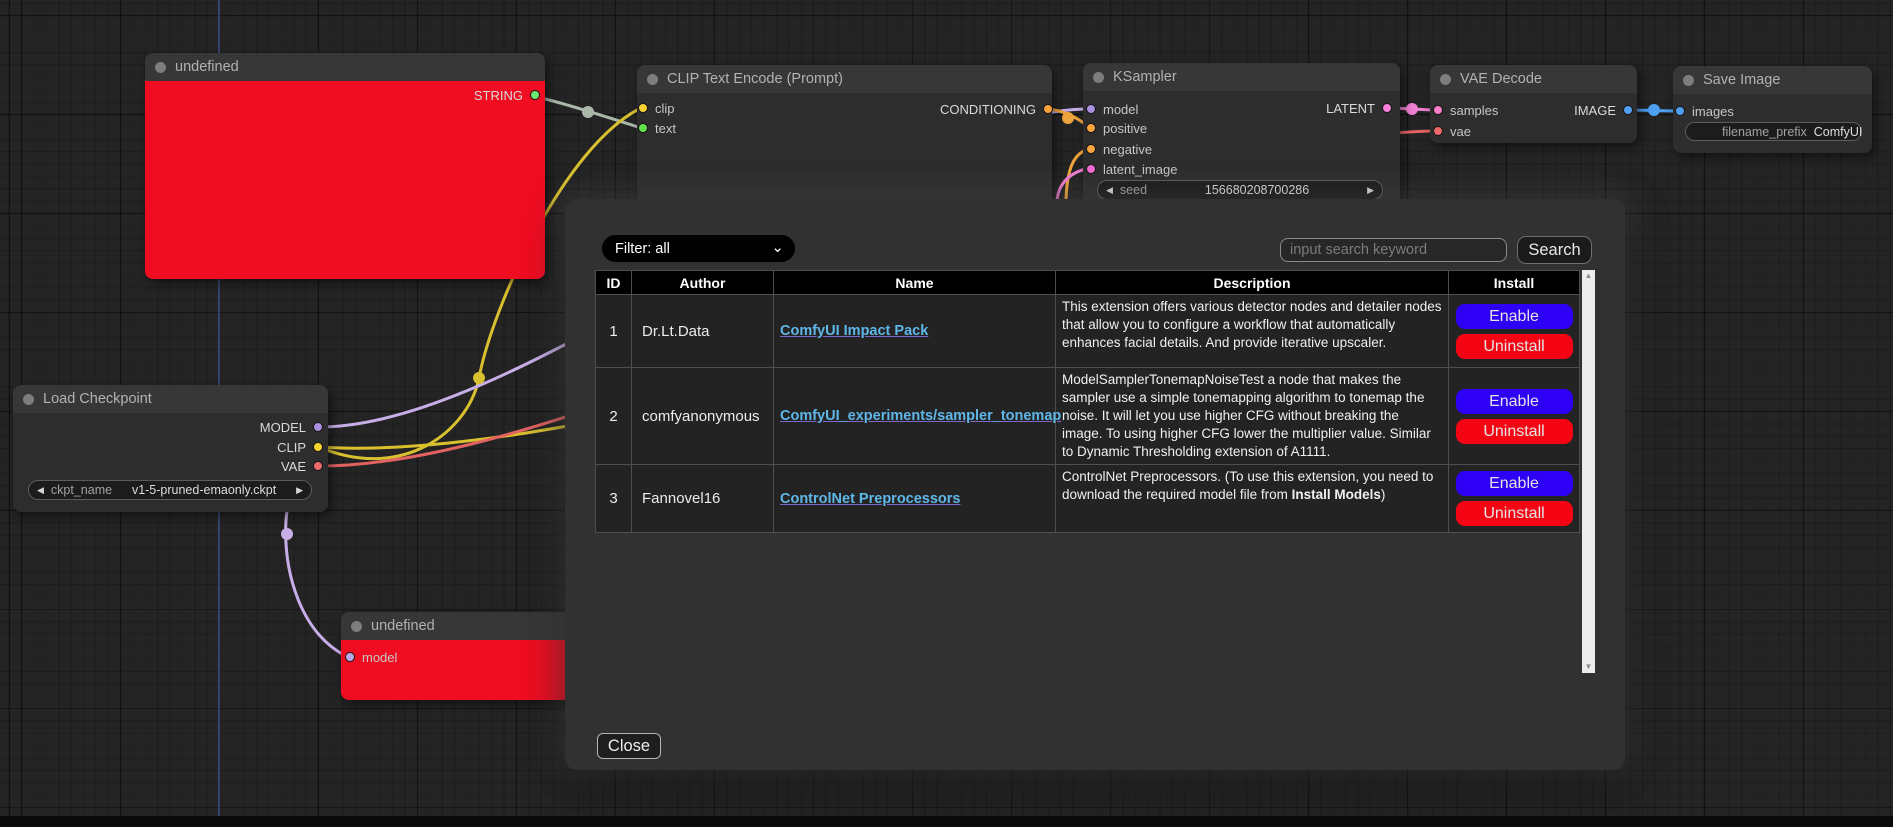  I want to click on scroll-up-icon: ▲, so click(1588, 275).